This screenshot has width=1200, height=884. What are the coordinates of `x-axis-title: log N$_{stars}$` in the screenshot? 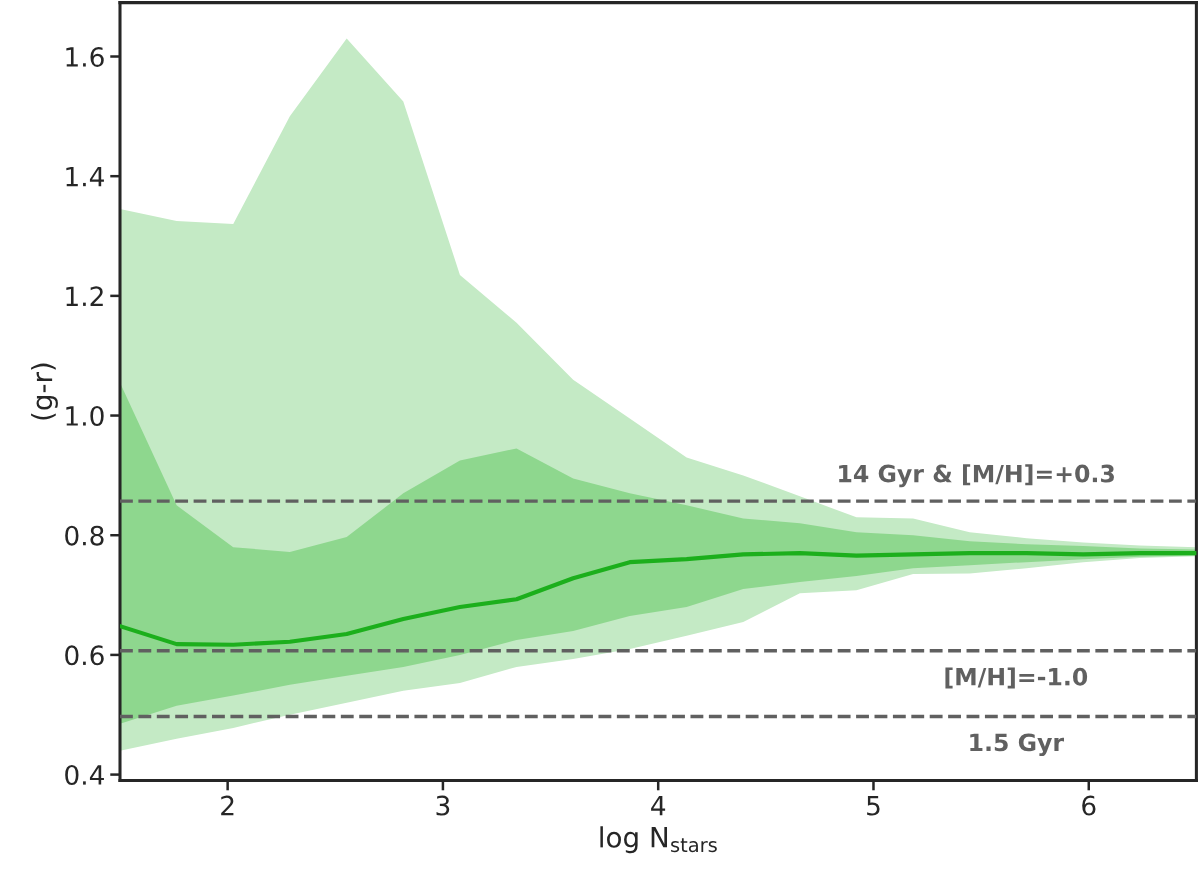 It's located at (658, 840).